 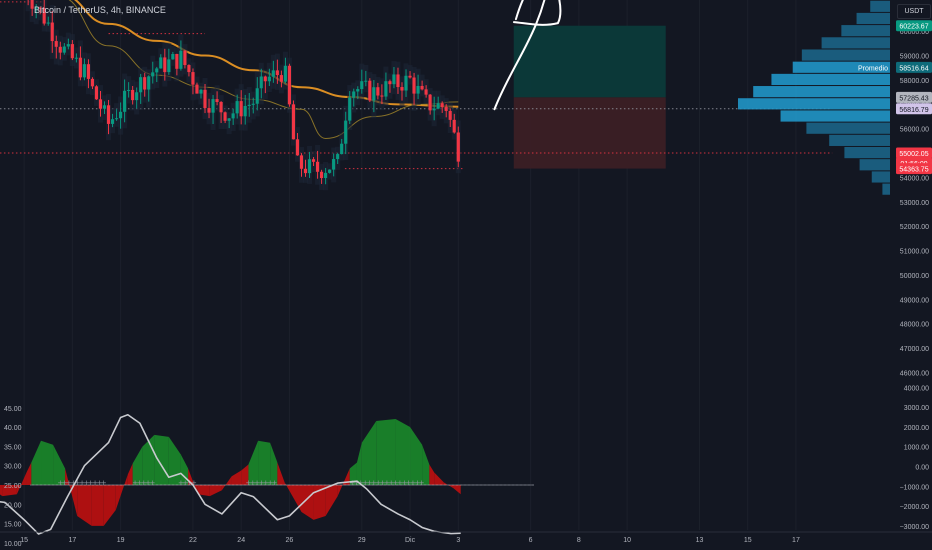 I want to click on price-tick-label: 47000.00, so click(x=914, y=349).